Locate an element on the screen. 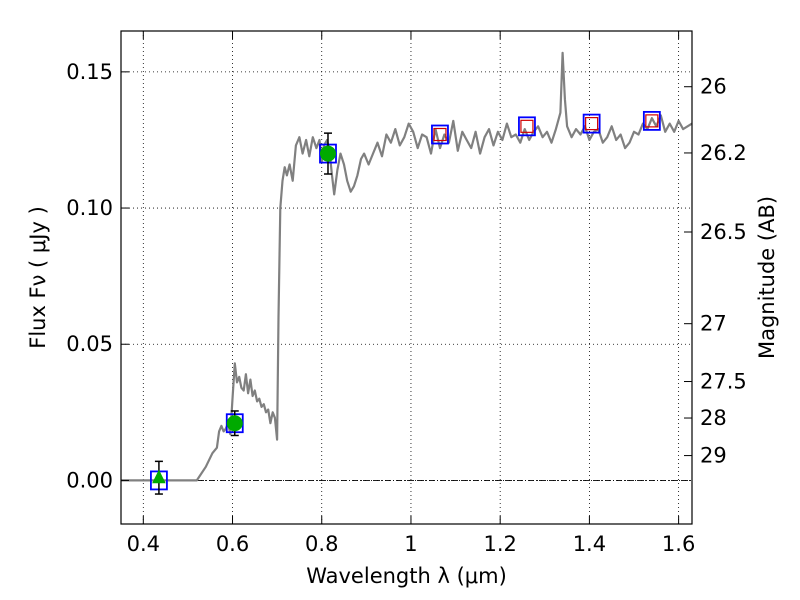 This screenshot has height=600, width=800. mag-tick-label: 29 is located at coordinates (713, 456).